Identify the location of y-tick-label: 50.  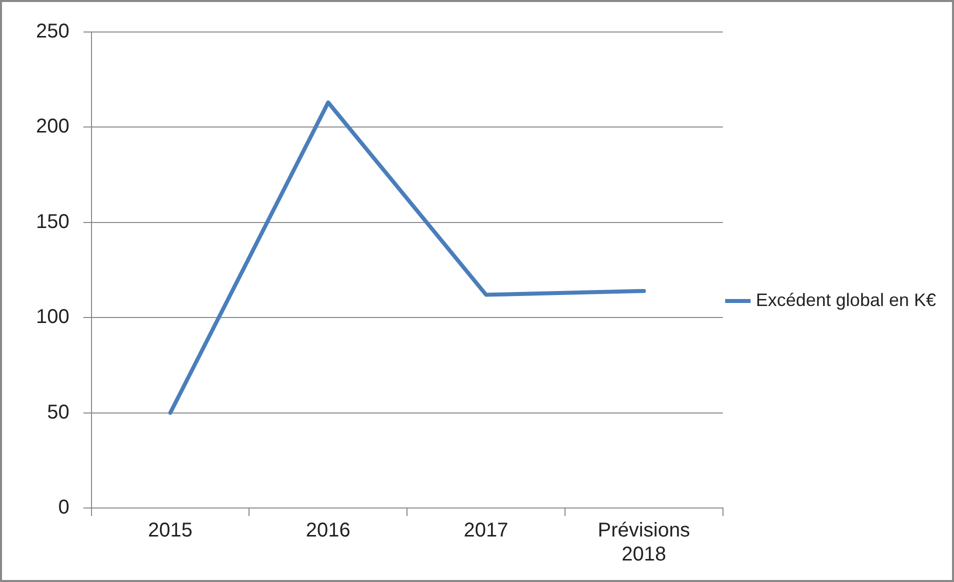
(58, 412).